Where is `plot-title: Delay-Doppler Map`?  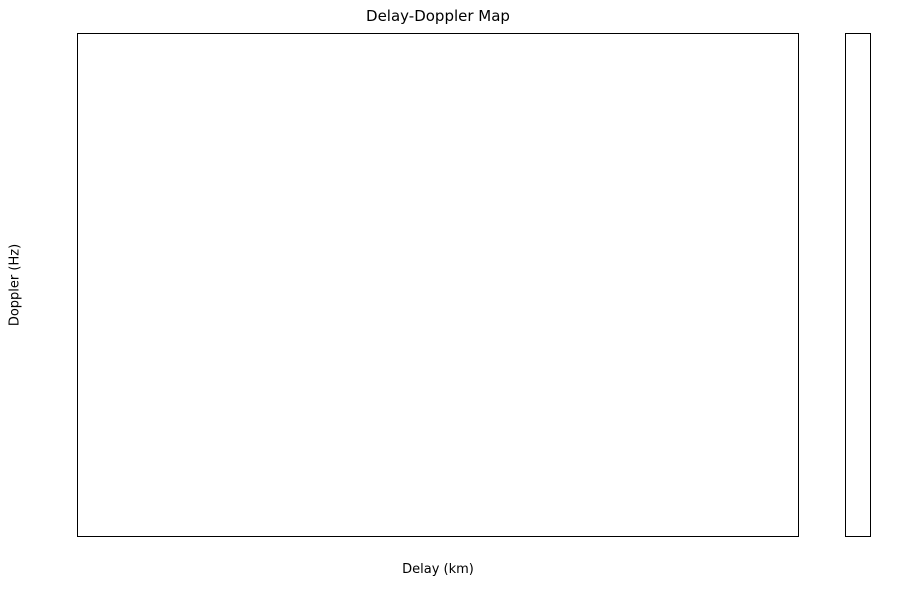
plot-title: Delay-Doppler Map is located at coordinates (438, 16).